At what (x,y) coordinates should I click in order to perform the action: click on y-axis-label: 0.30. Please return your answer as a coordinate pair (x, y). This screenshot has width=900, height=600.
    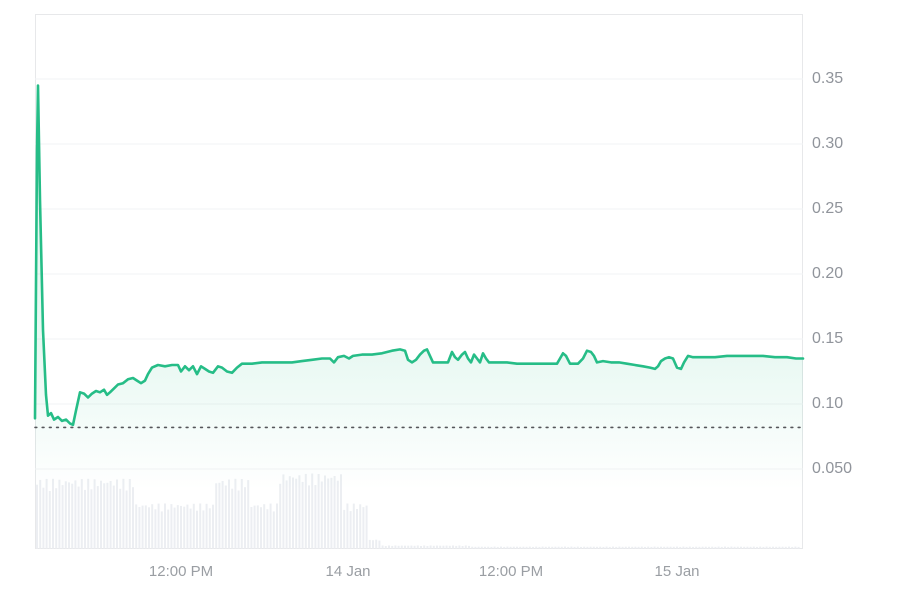
    Looking at the image, I should click on (828, 143).